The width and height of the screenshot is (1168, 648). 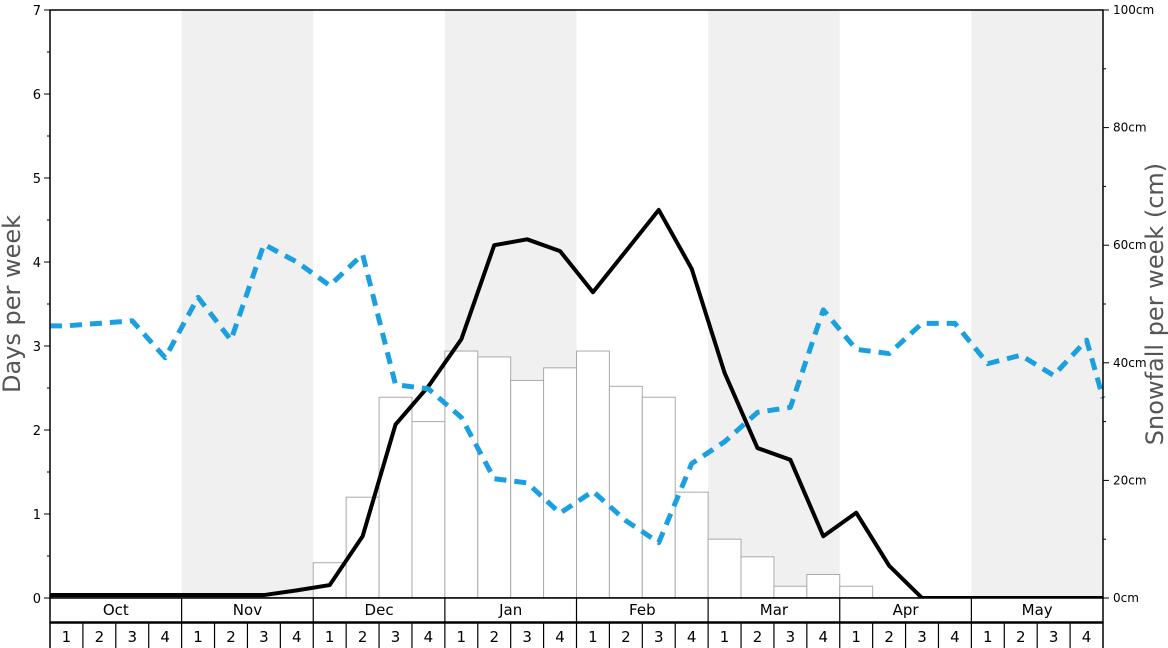 I want to click on left-tick-label: 1, so click(x=37, y=515).